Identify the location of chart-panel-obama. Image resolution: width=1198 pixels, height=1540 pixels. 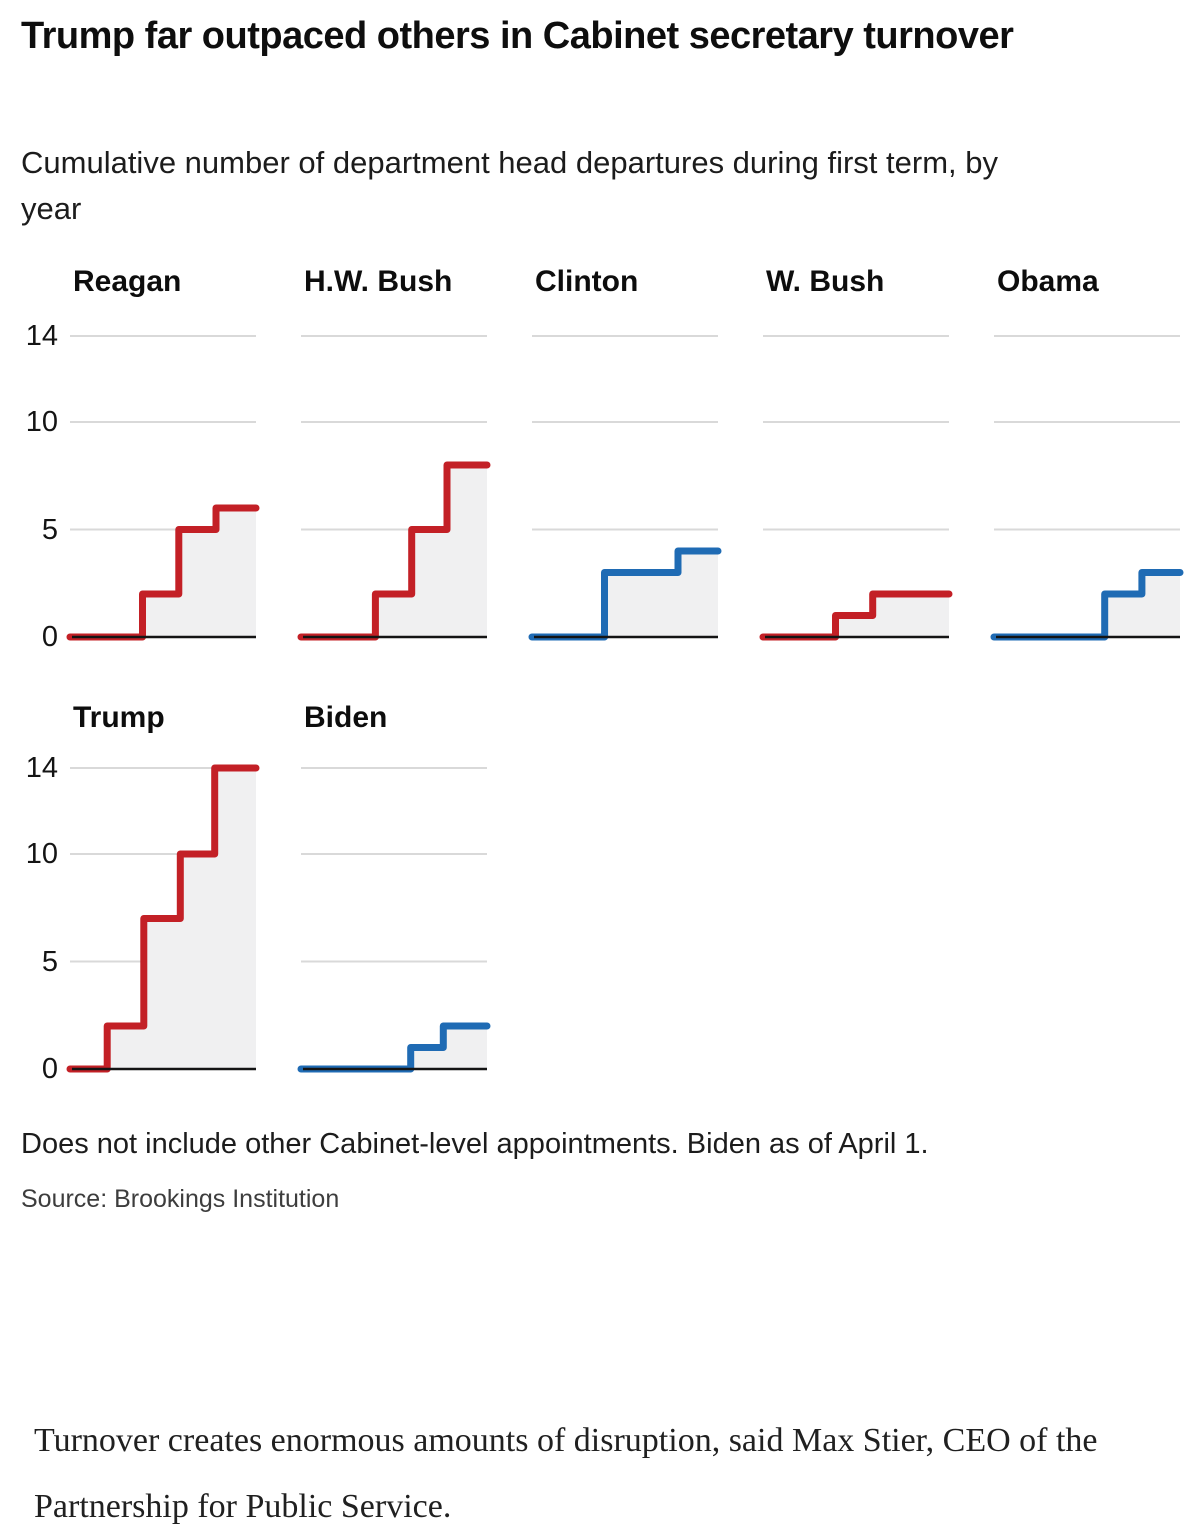
(1087, 488).